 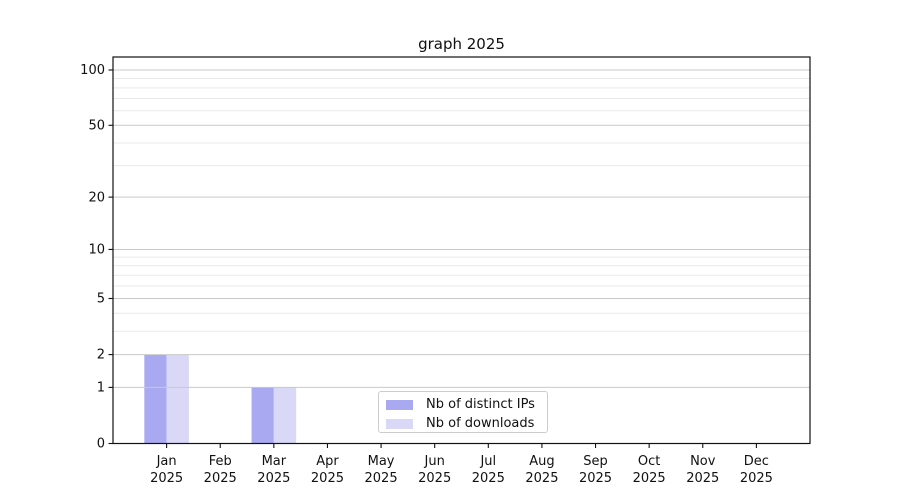 What do you see at coordinates (756, 461) in the screenshot?
I see `x-tick-label-month: Dec` at bounding box center [756, 461].